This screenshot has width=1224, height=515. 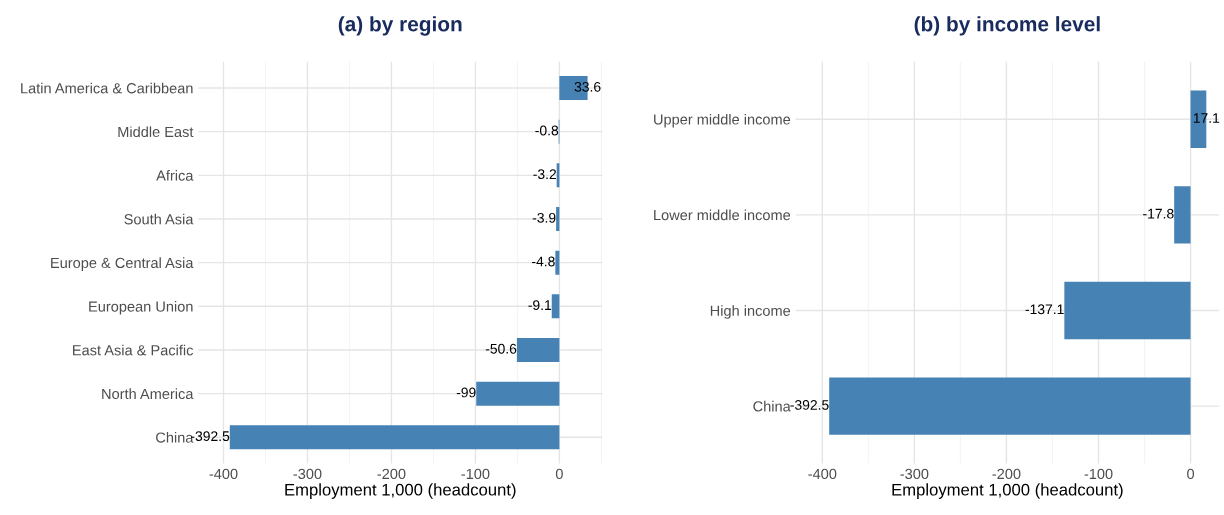 What do you see at coordinates (750, 312) in the screenshot?
I see `y-tick-label: High income` at bounding box center [750, 312].